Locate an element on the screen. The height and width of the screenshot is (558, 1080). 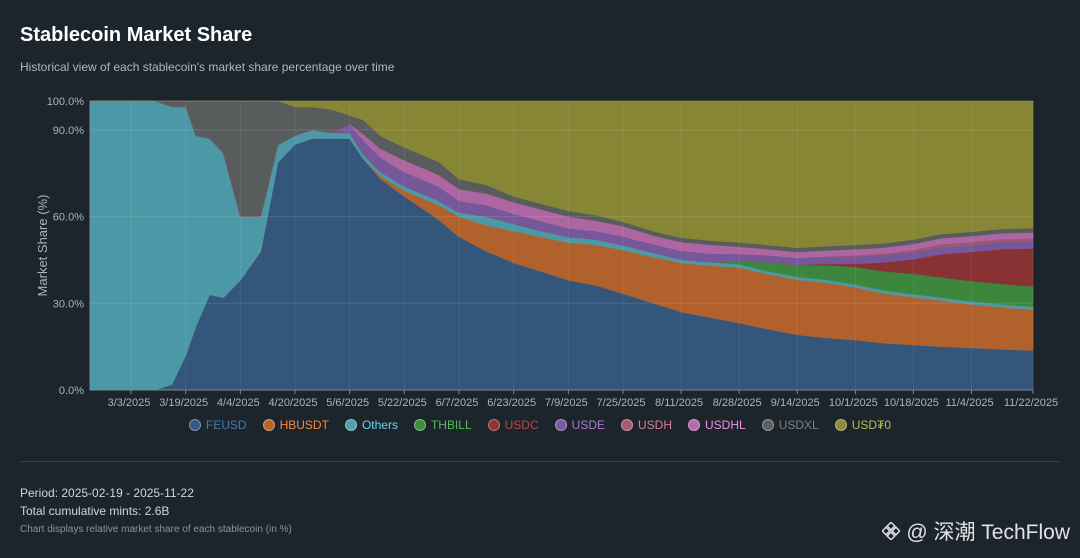
legend-label: USDH is located at coordinates (655, 425).